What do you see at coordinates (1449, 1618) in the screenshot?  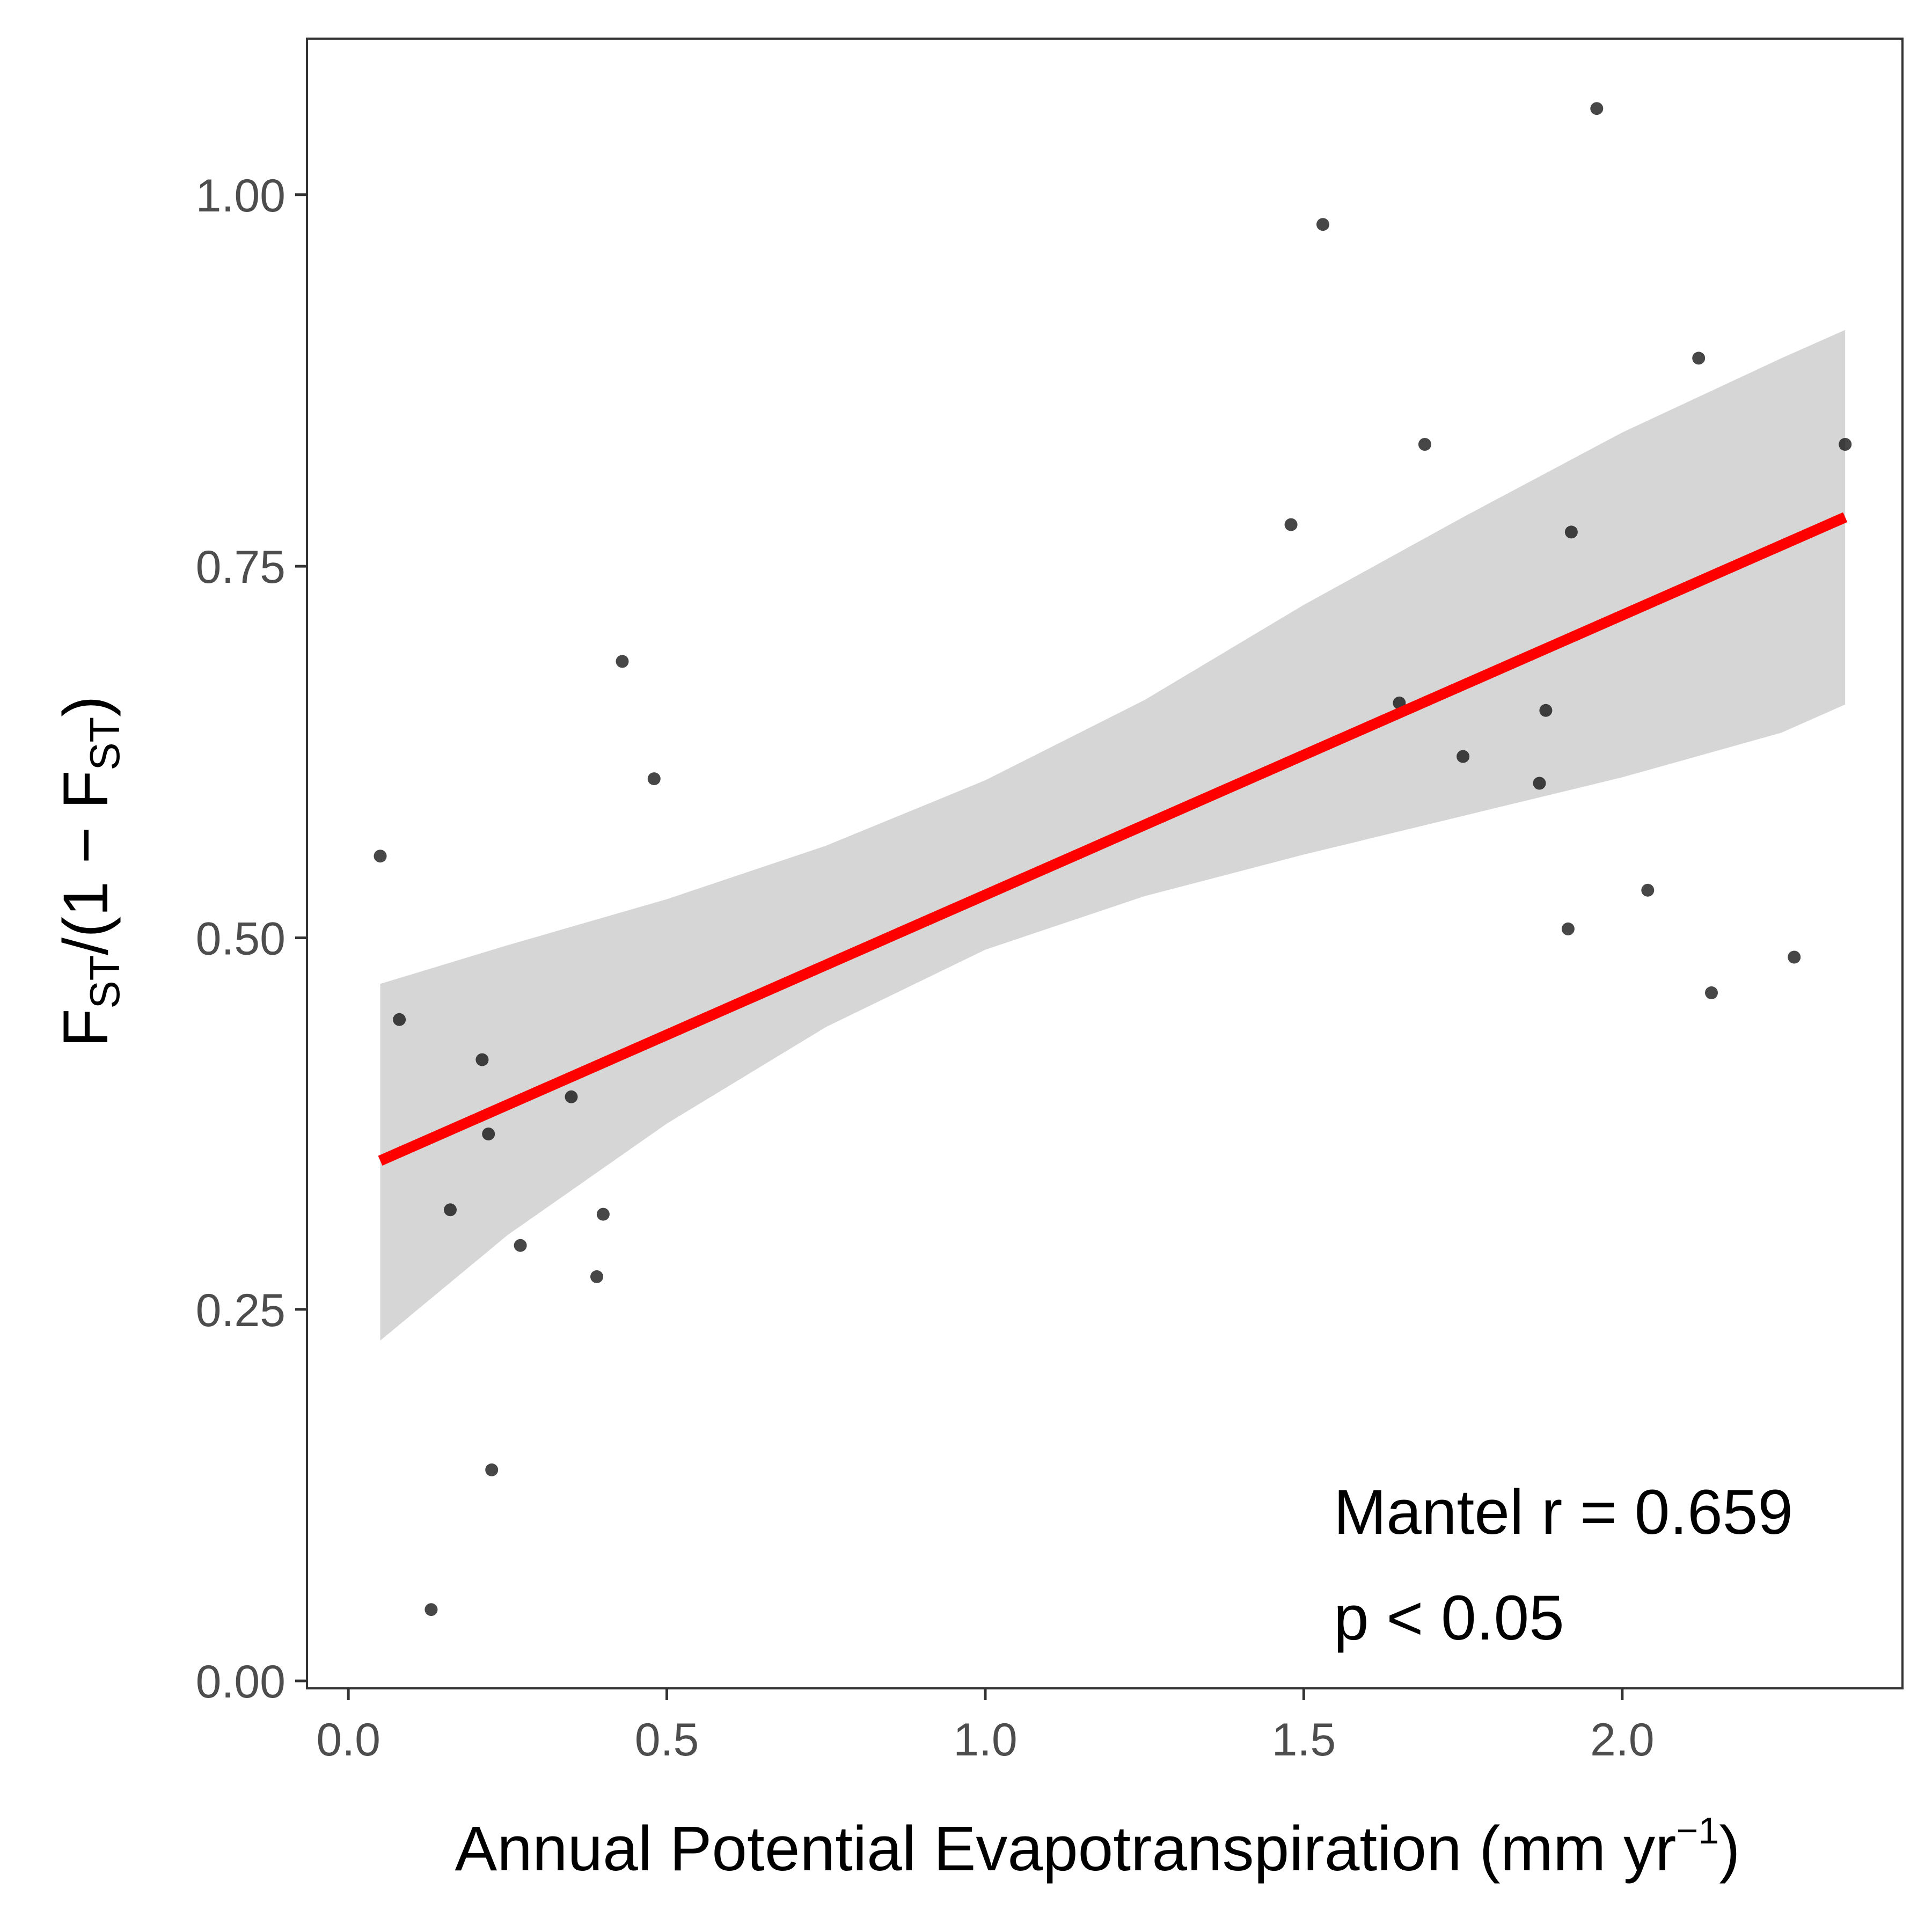 I see `annotation-pvalue: p < 0.05` at bounding box center [1449, 1618].